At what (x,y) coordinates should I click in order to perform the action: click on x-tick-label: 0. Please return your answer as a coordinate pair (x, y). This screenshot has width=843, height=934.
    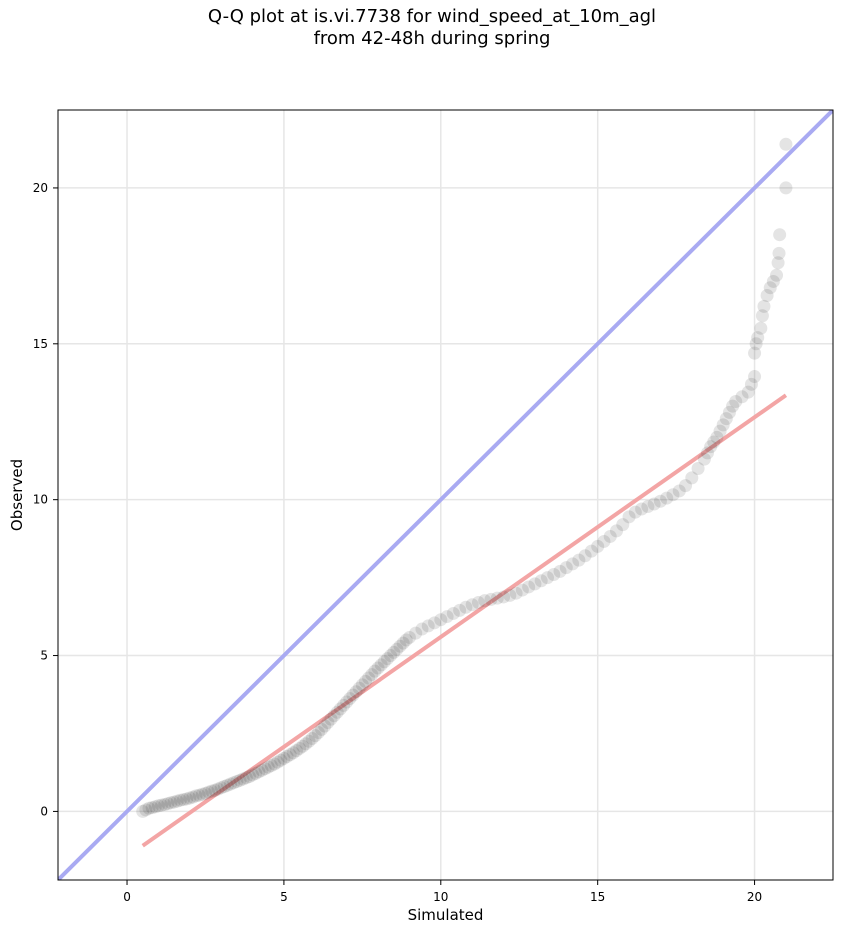
    Looking at the image, I should click on (127, 897).